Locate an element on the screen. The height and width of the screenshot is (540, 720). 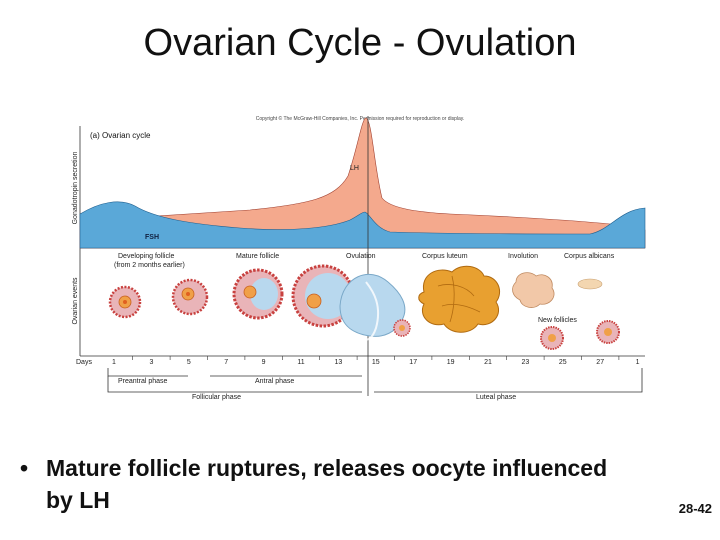
preantral-phase-label: Preantral phase is located at coordinates (143, 381).